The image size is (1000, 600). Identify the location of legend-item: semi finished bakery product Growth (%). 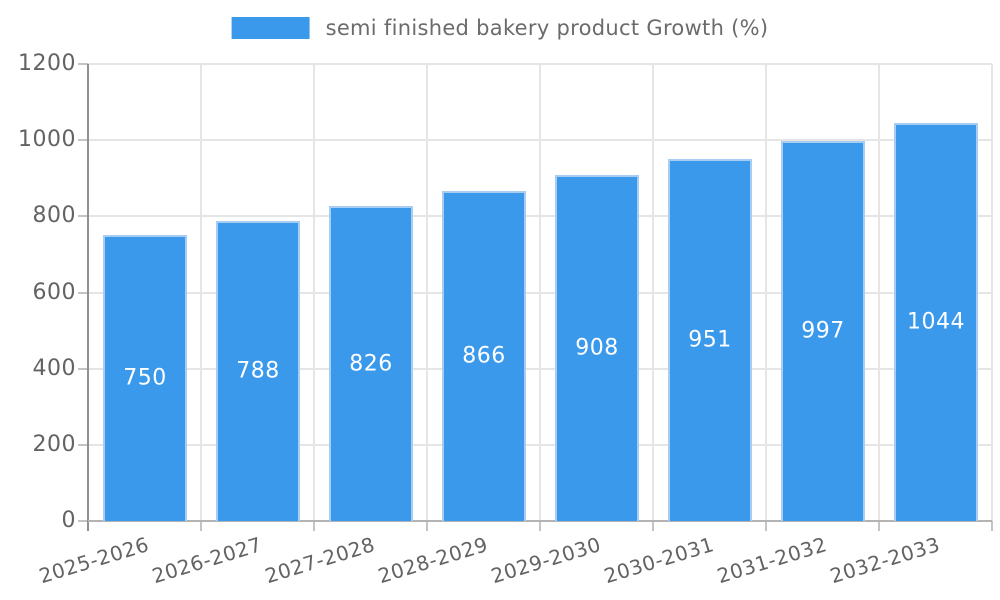
(500, 28).